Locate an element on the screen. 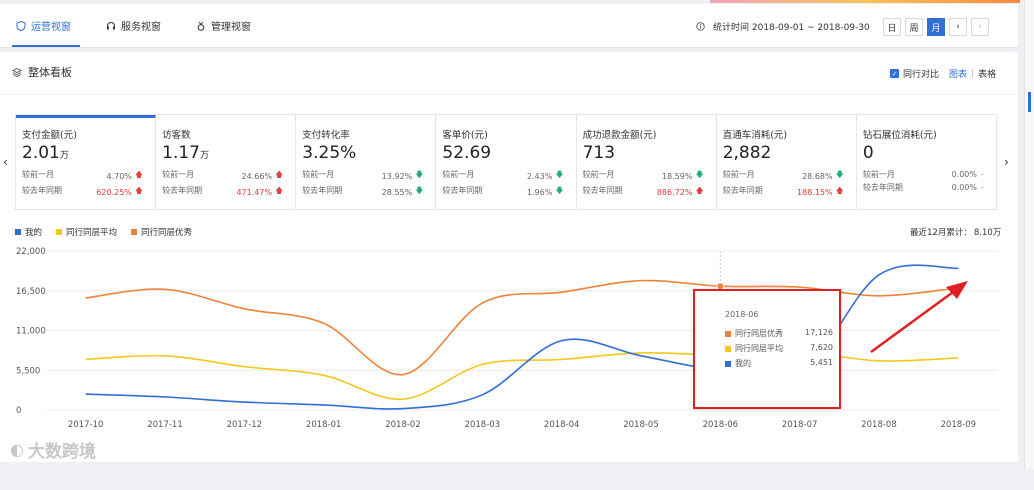 This screenshot has width=1034, height=490. shield-icon is located at coordinates (21, 25).